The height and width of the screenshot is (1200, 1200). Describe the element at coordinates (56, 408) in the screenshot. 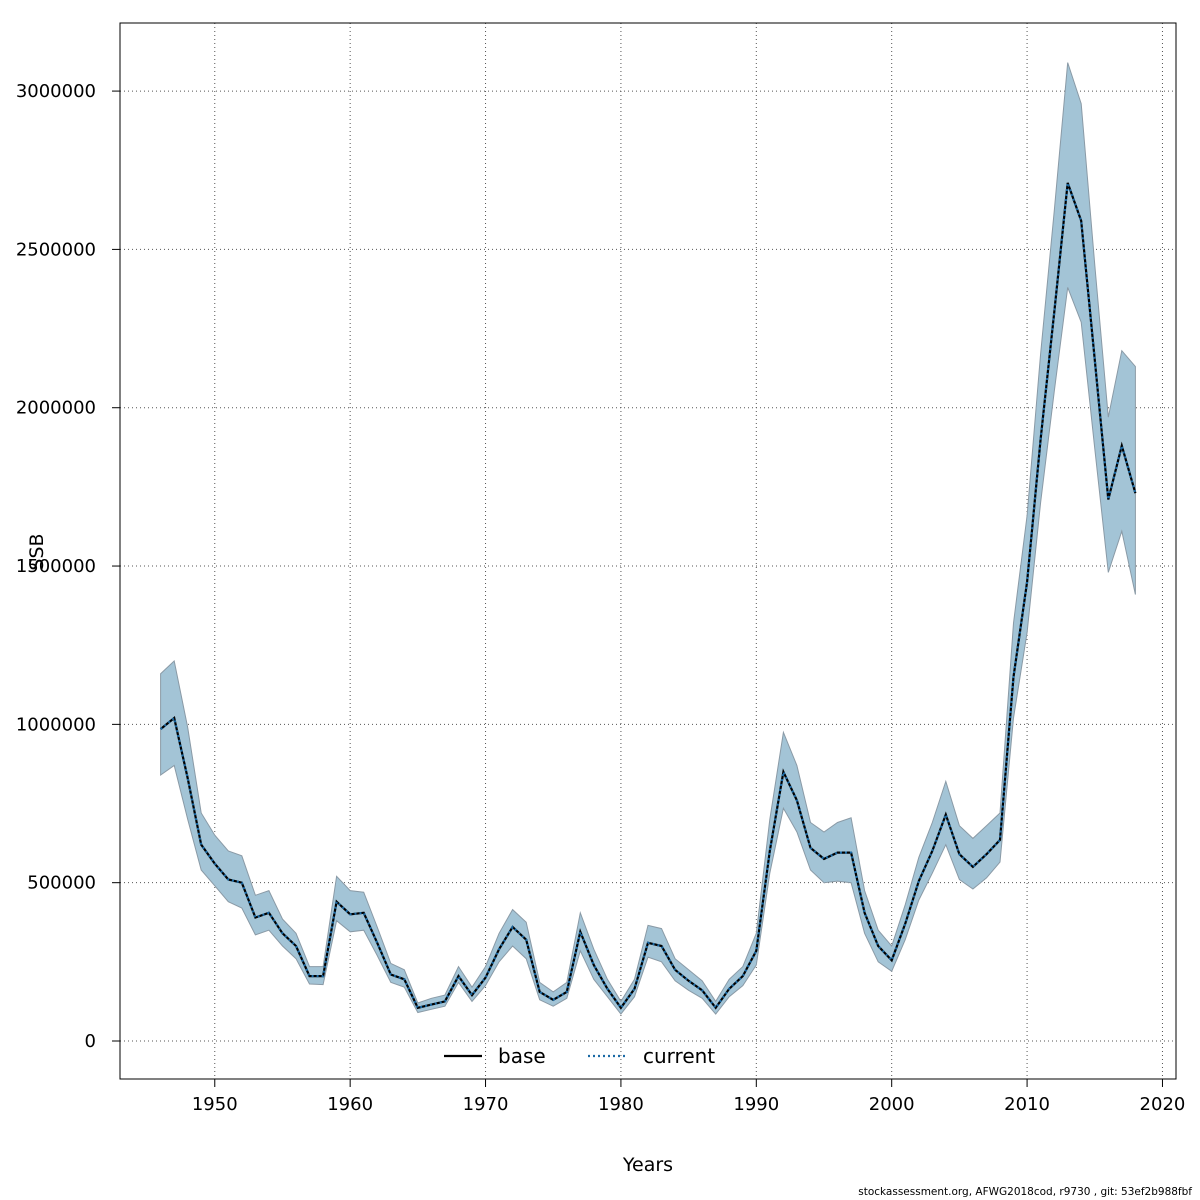

I see `y-tick-label: 2000000` at that location.